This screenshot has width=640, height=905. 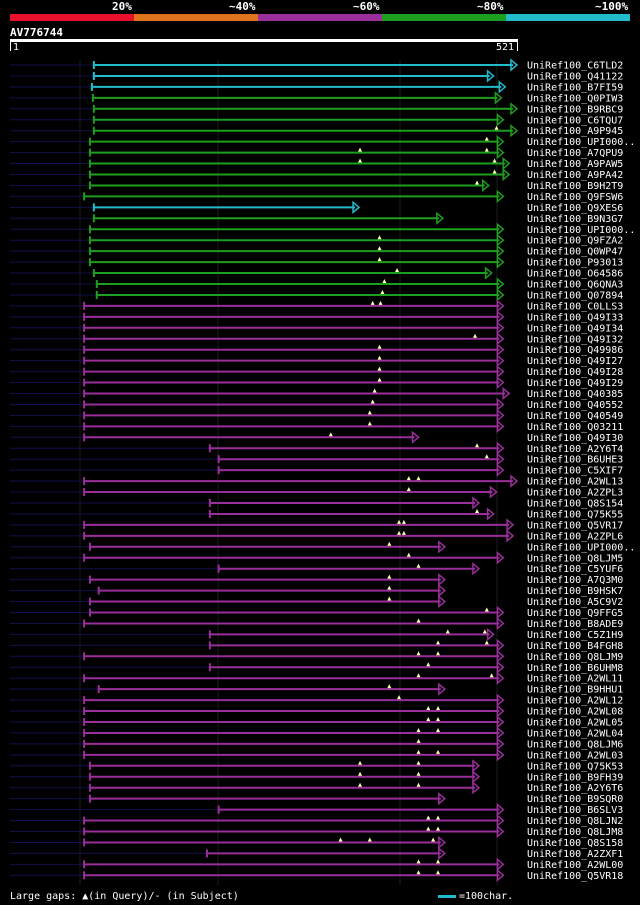 What do you see at coordinates (575, 197) in the screenshot?
I see `hit-label: UniRef100_Q9FSW6` at bounding box center [575, 197].